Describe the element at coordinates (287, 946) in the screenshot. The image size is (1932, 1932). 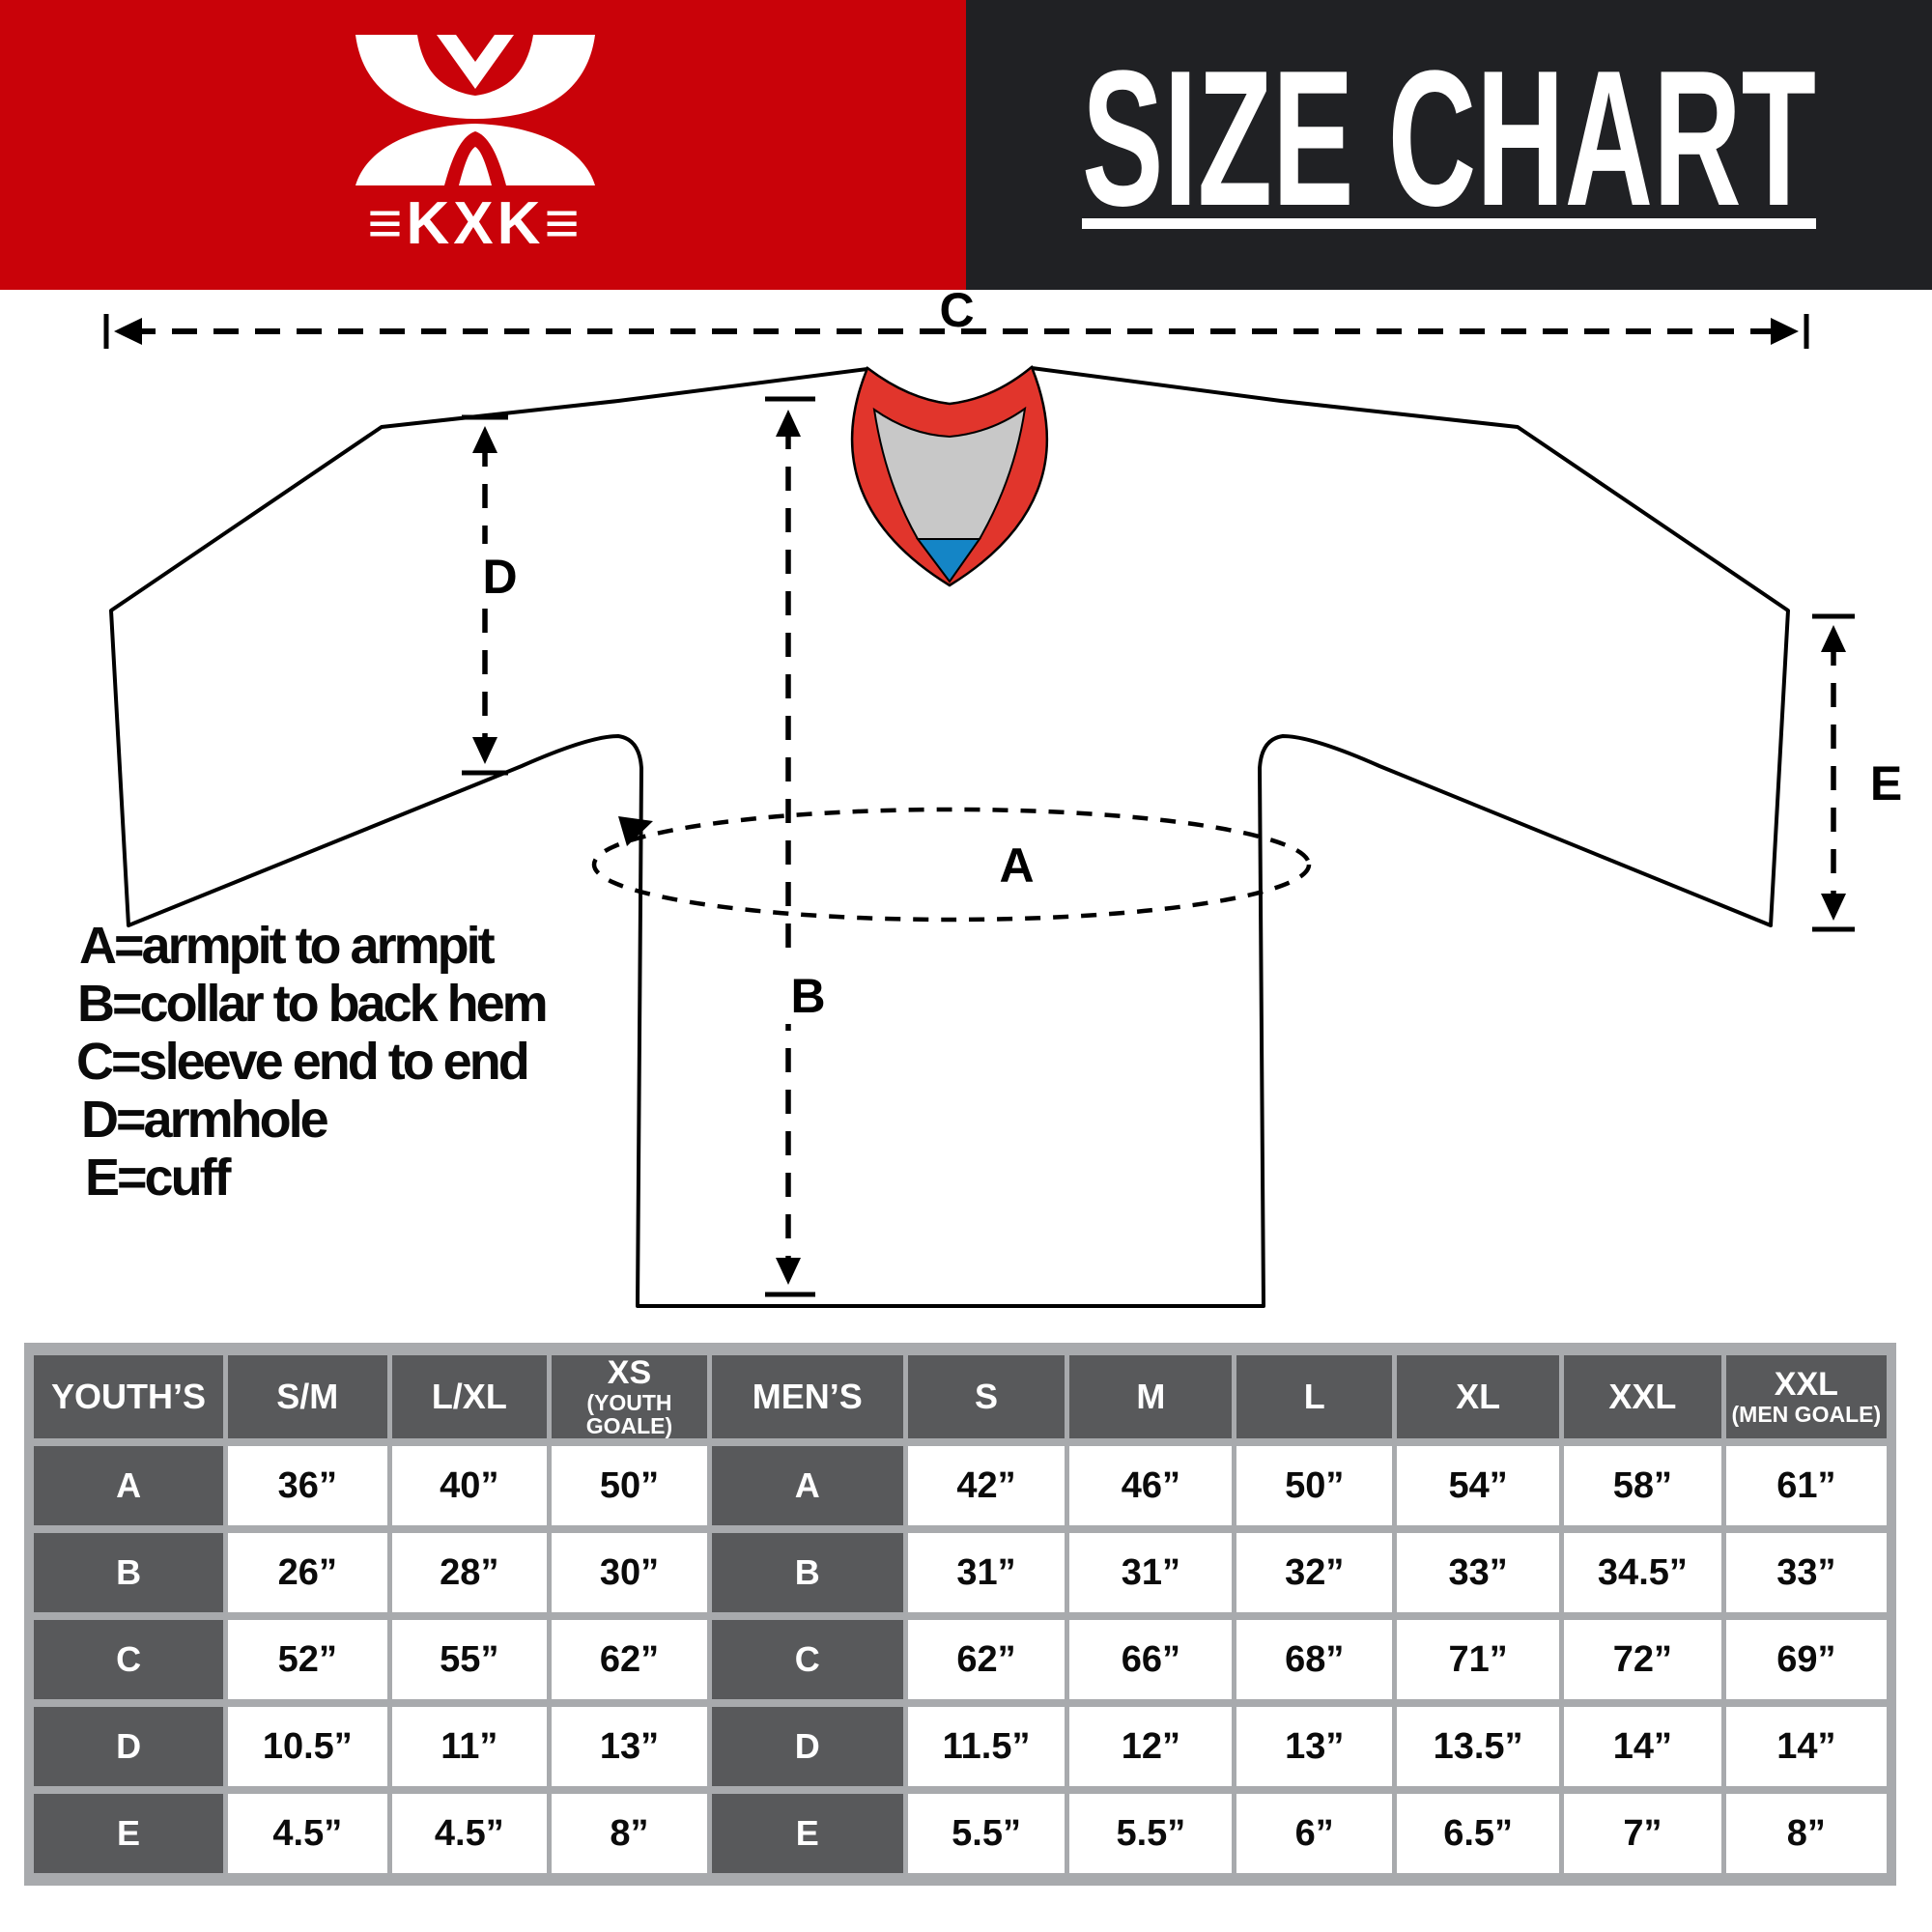
I see `legend-line-a: A=armpit to armpit` at that location.